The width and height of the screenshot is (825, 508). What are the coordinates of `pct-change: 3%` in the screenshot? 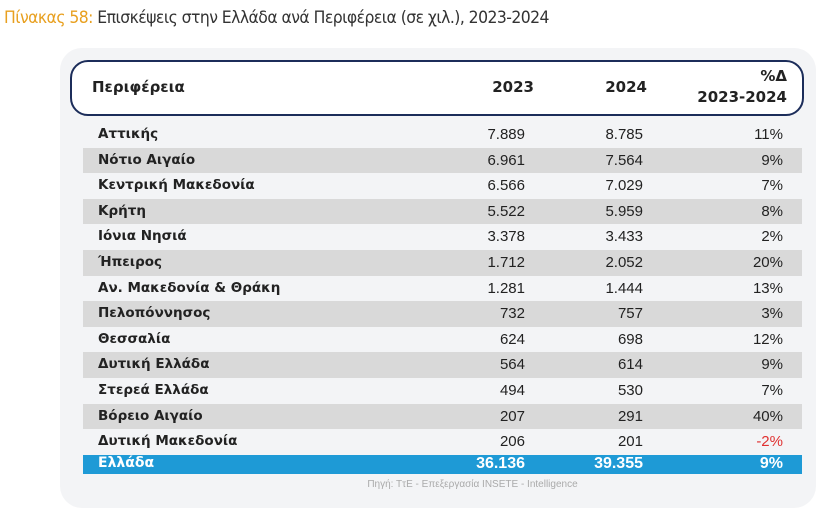 It's located at (772, 314).